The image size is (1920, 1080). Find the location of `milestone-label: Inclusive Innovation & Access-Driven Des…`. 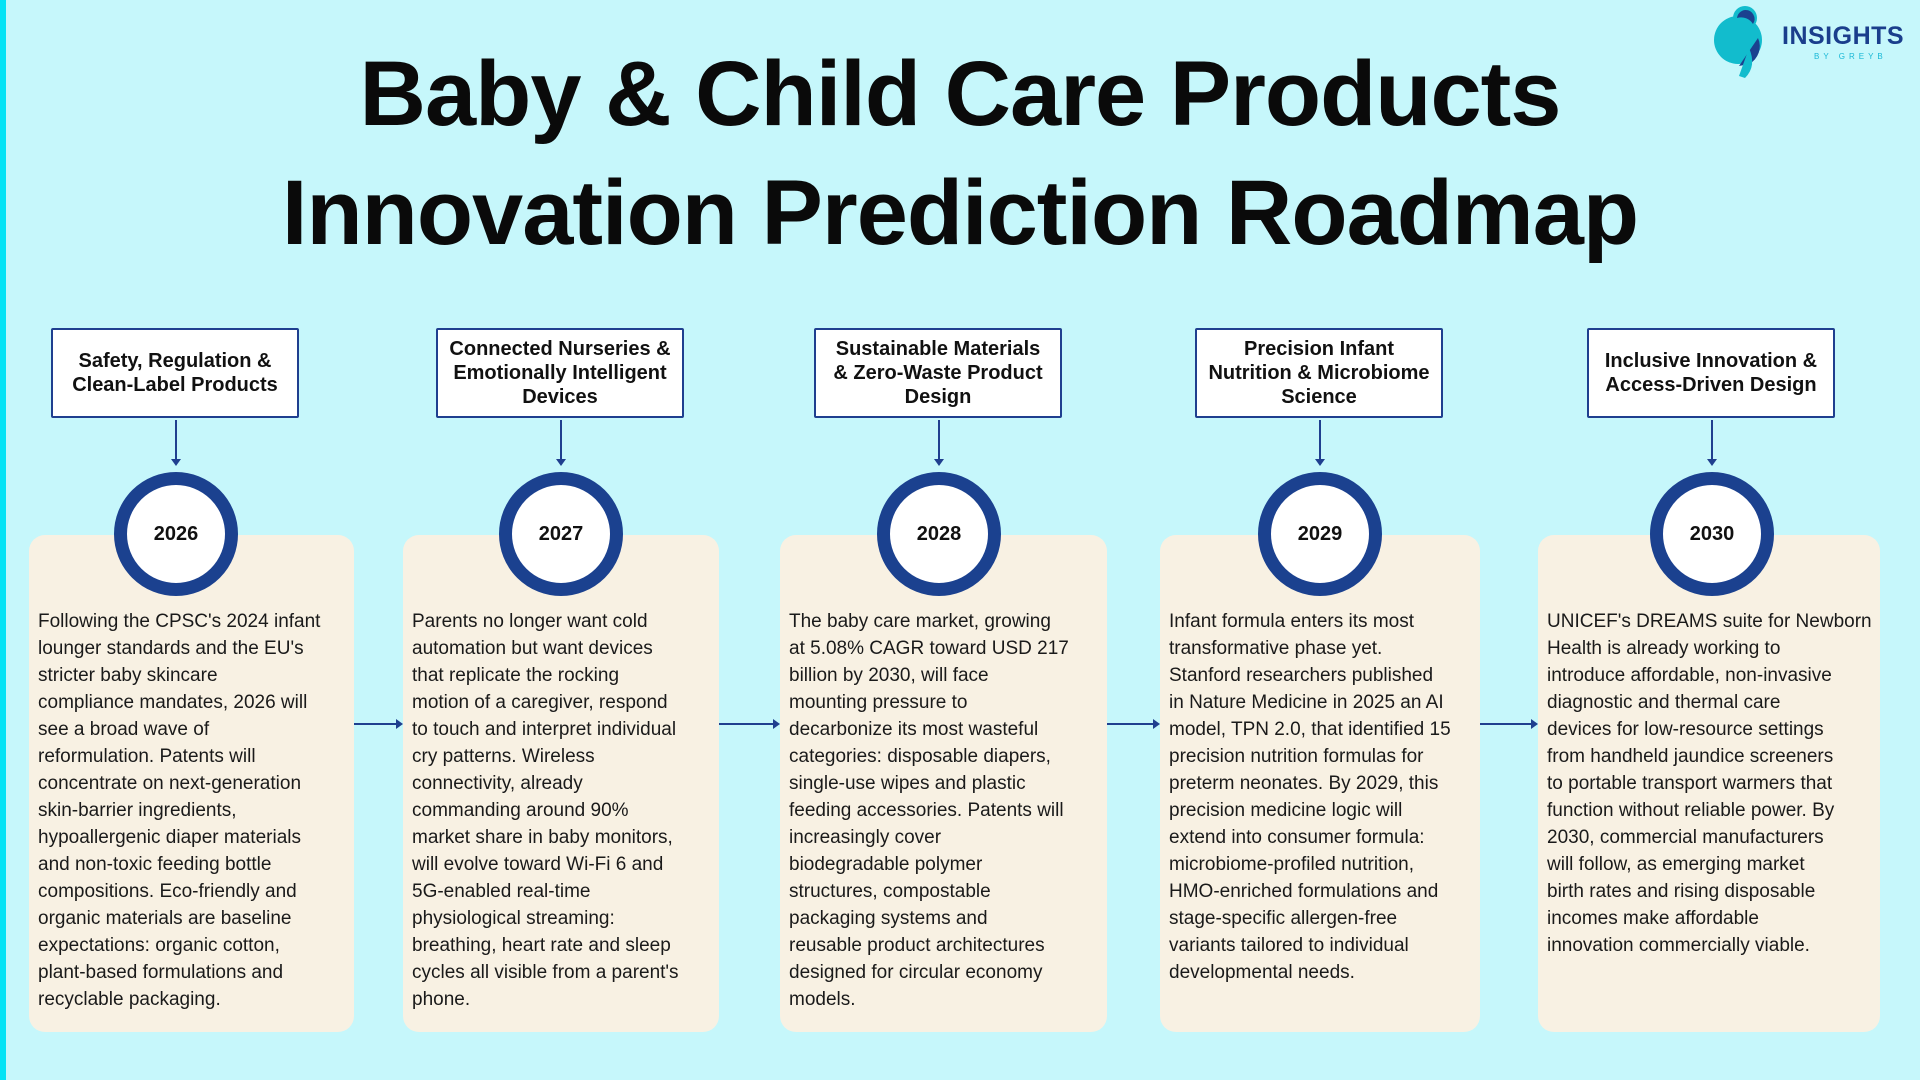

milestone-label: Inclusive Innovation & Access-Driven Des… is located at coordinates (1711, 373).